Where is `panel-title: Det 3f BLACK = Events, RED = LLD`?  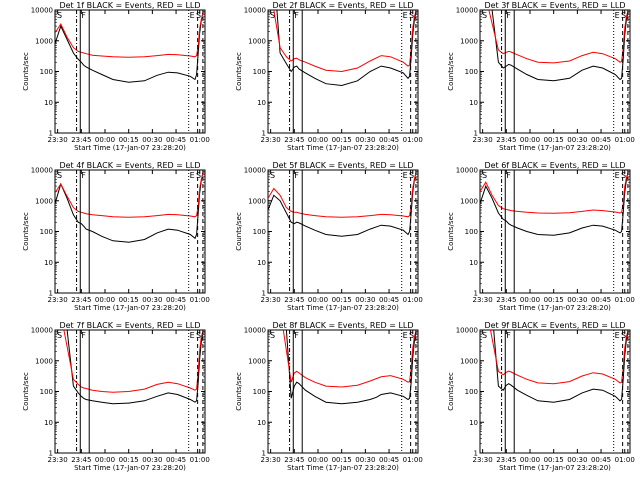
panel-title: Det 3f BLACK = Events, RED = LLD is located at coordinates (554, 5).